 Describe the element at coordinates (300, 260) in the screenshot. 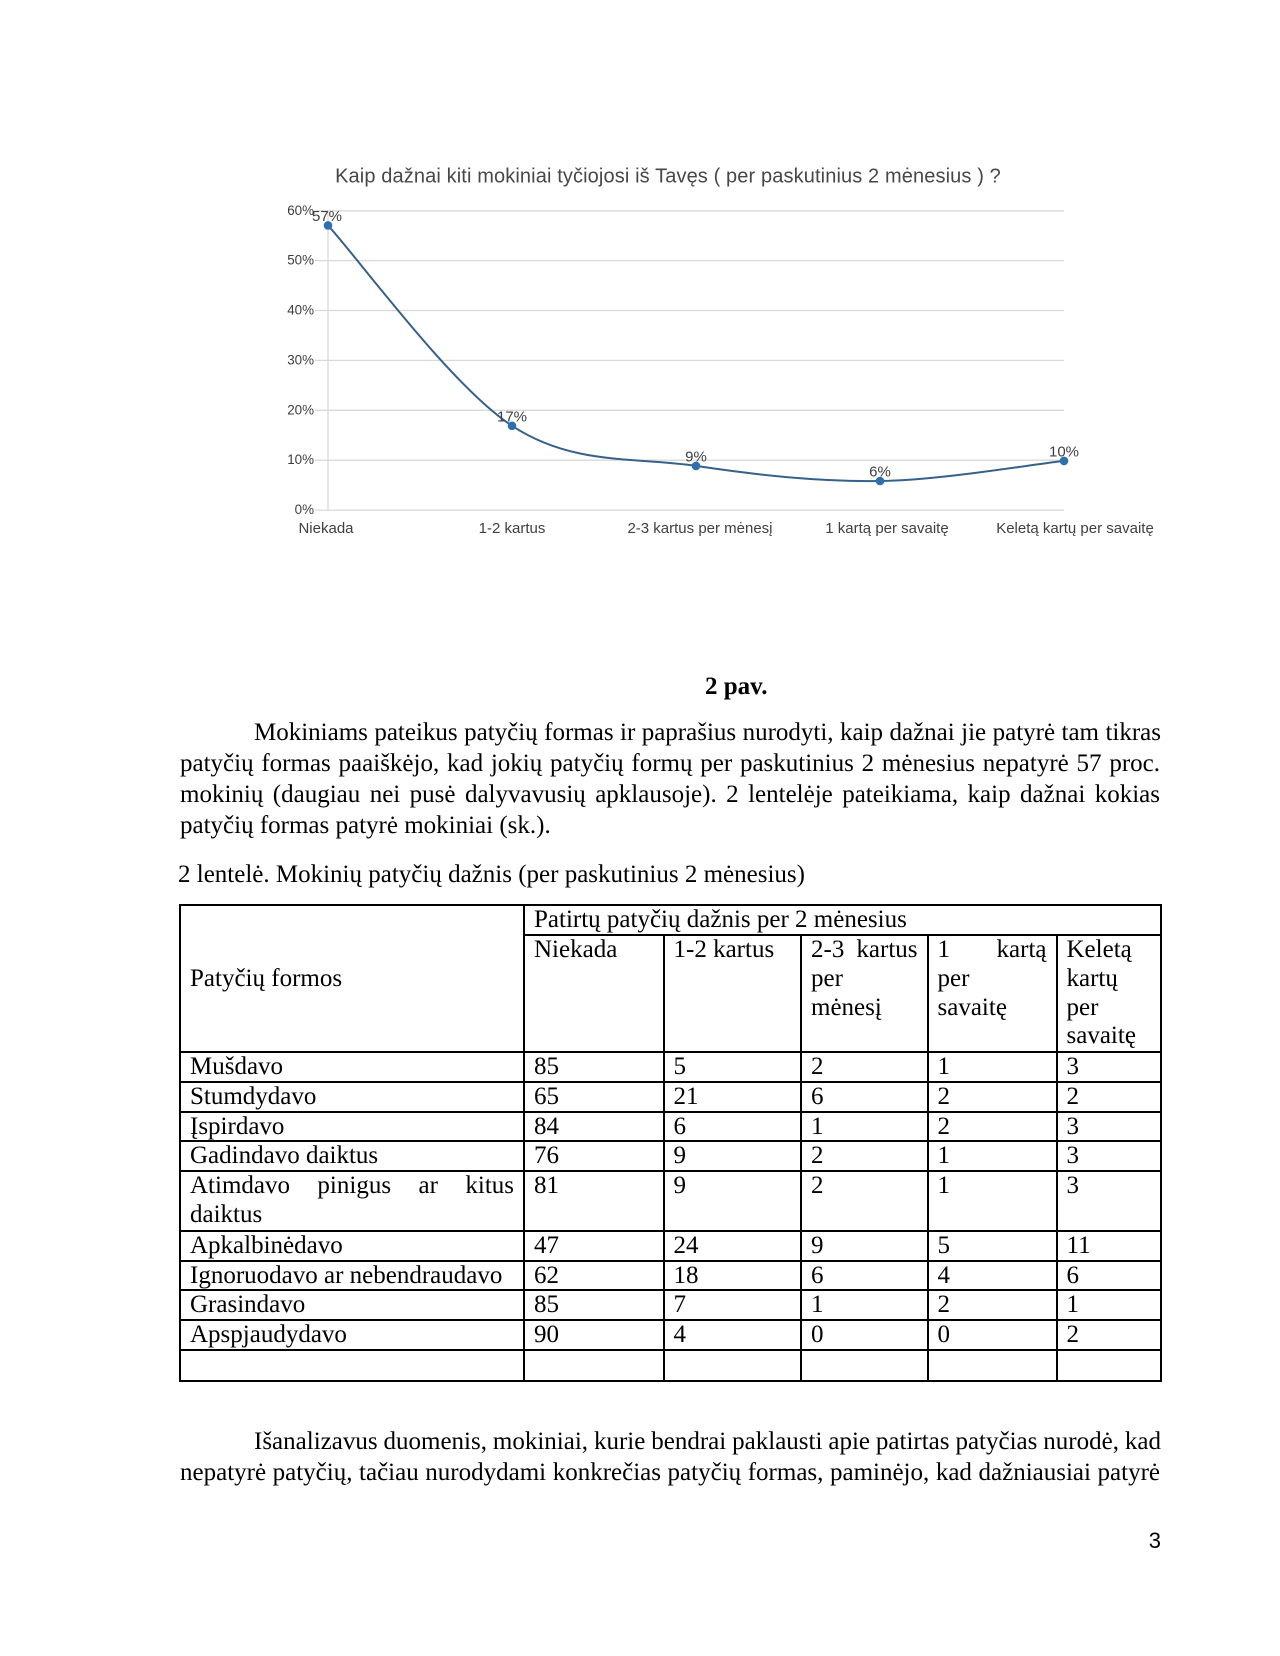

I see `svg-text: 50%` at that location.